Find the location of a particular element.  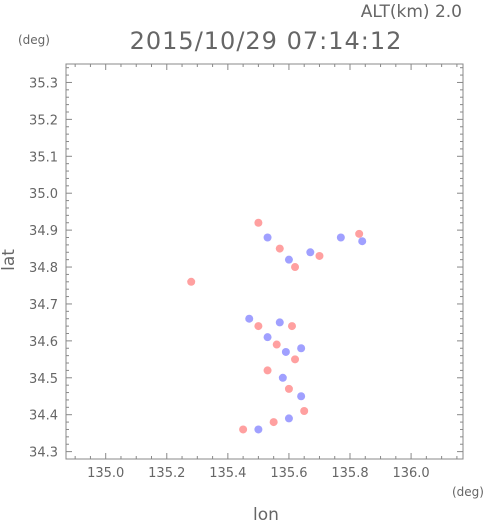

x-tick-label: 135.8 is located at coordinates (349, 473).